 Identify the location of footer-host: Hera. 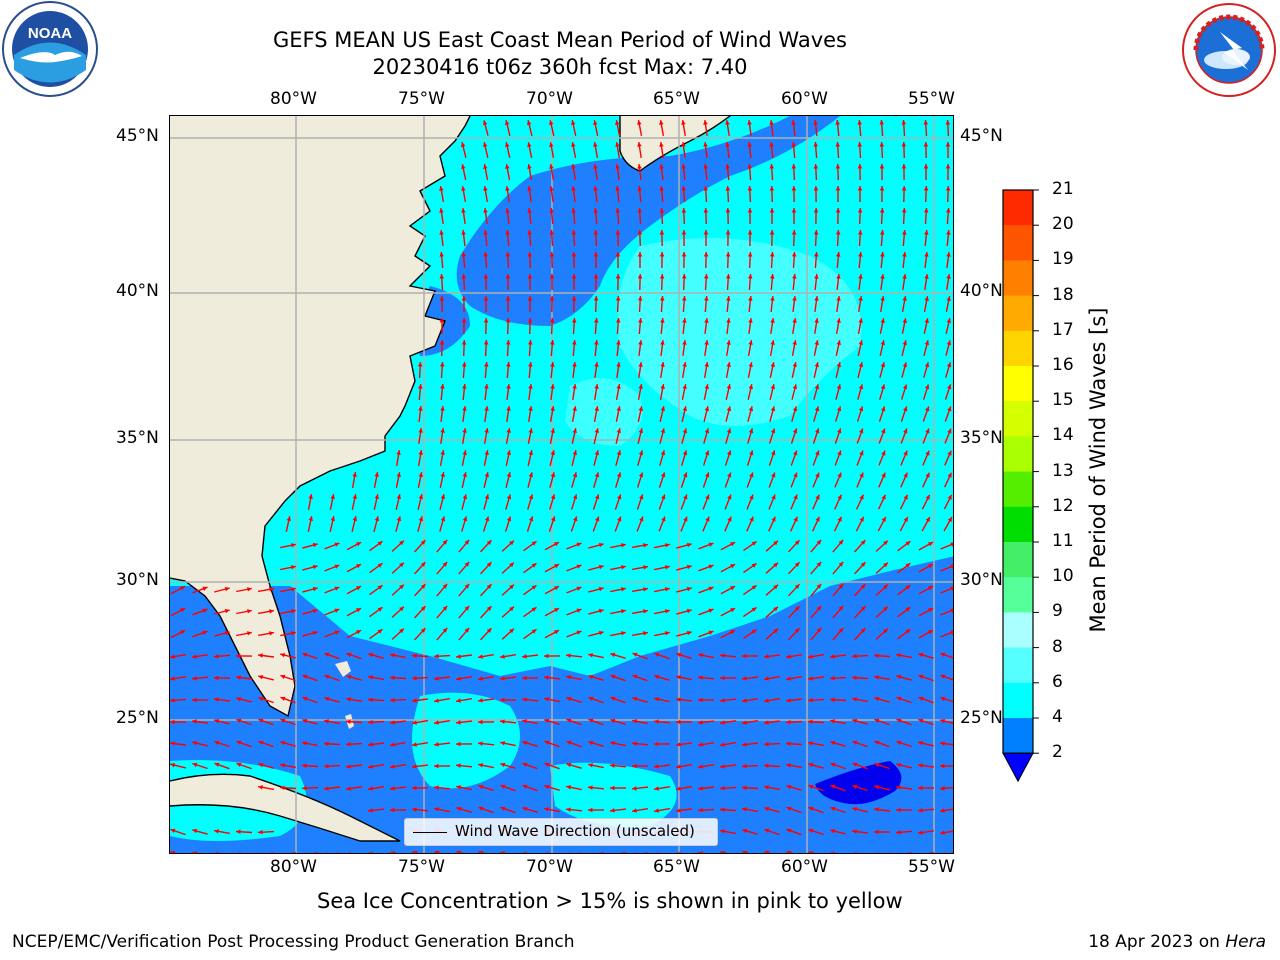
(1245, 942).